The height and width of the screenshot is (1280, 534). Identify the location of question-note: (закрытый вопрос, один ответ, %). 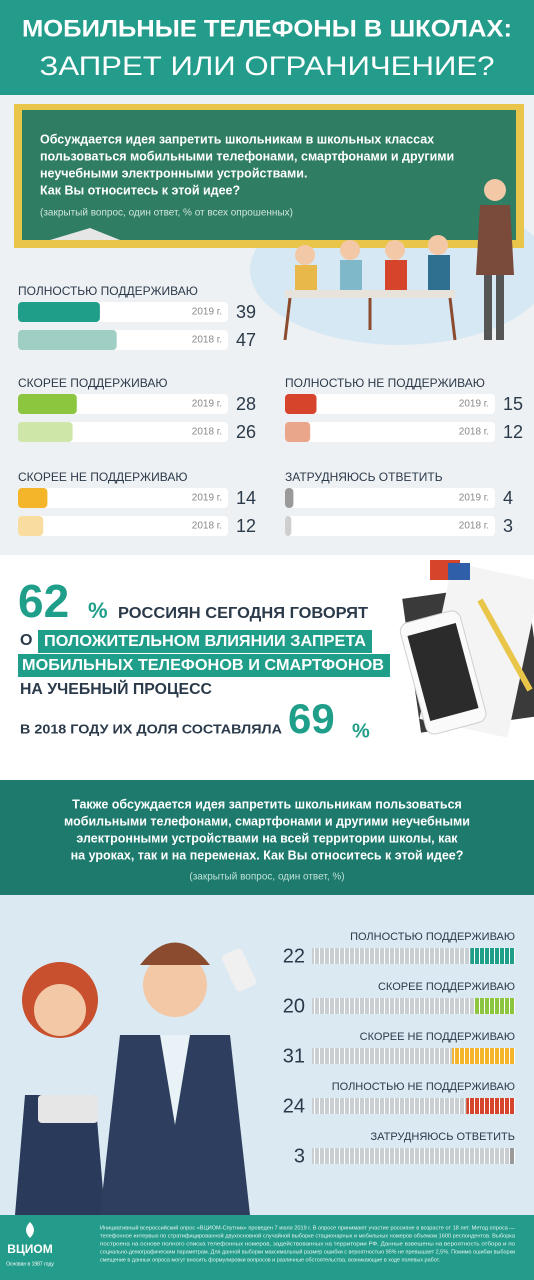
(266, 877).